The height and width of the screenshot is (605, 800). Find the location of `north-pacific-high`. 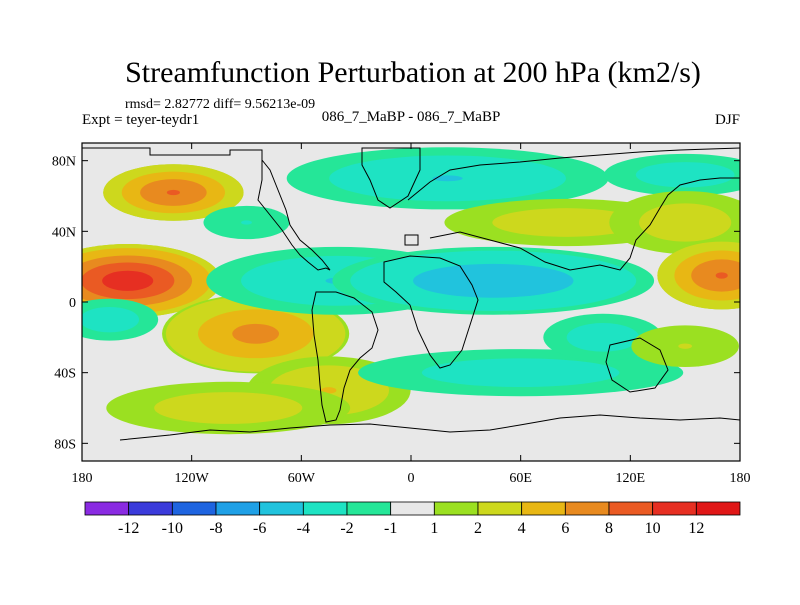

north-pacific-high is located at coordinates (173, 192).